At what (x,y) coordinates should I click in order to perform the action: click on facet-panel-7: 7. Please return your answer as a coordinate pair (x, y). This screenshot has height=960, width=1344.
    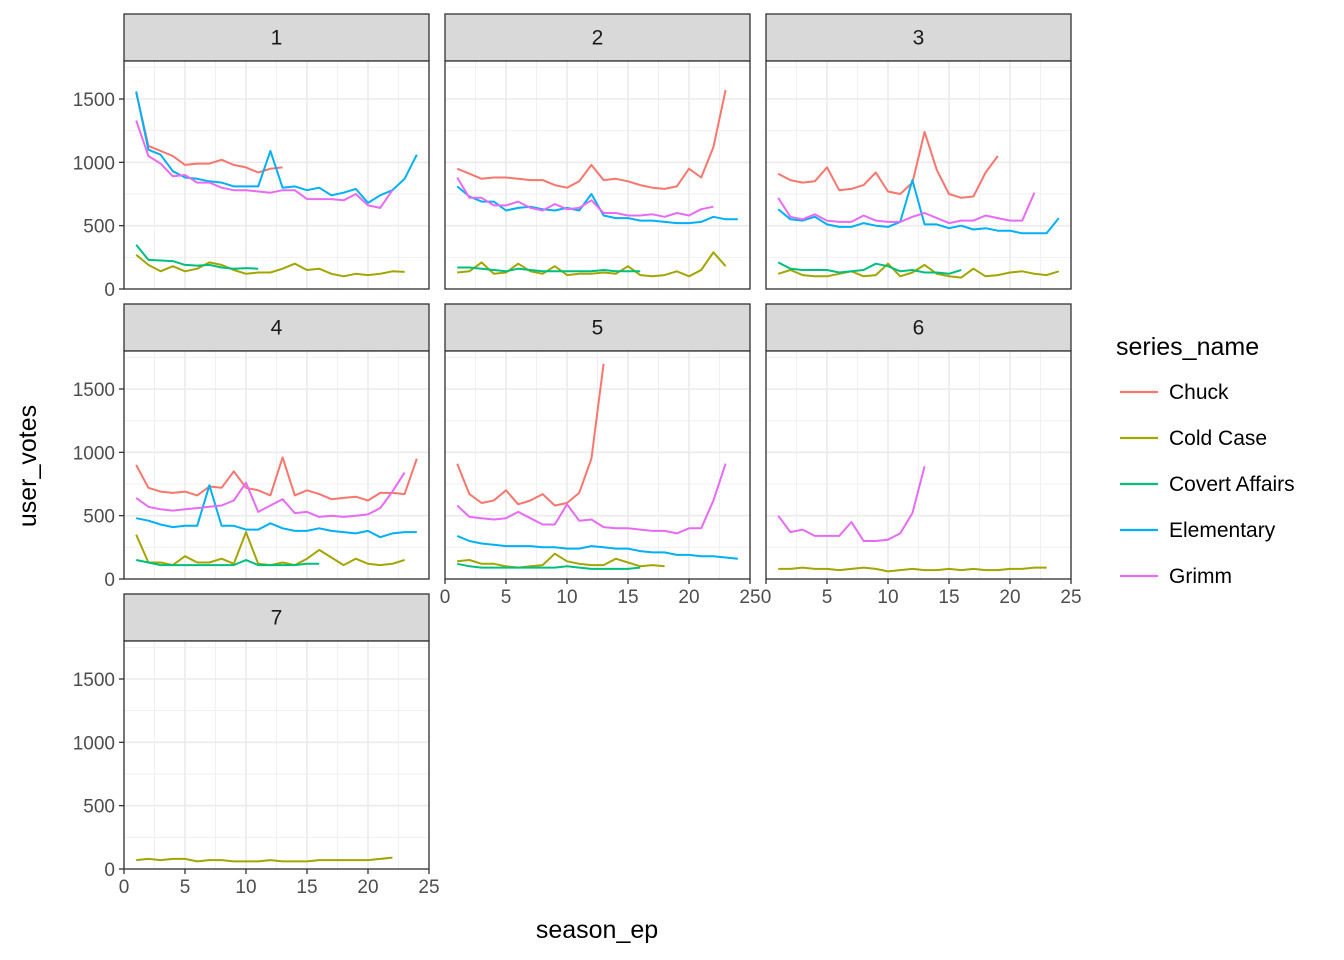
    Looking at the image, I should click on (276, 731).